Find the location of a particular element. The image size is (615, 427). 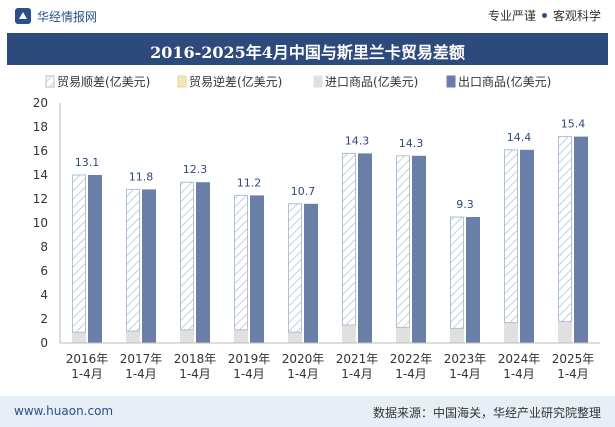

bar-group-8: 9.3 is located at coordinates (465, 270).